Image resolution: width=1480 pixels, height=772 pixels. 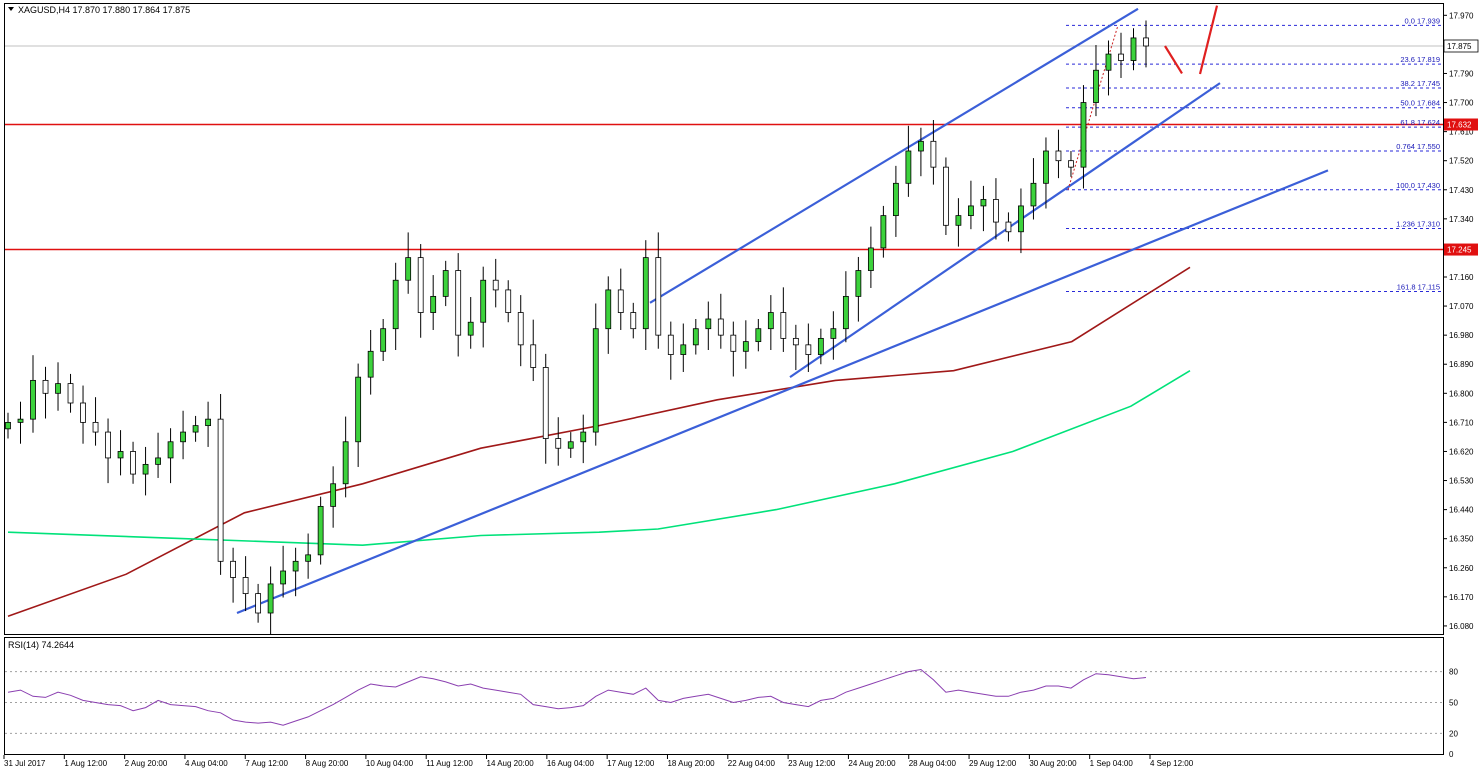 What do you see at coordinates (41, 645) in the screenshot?
I see `rsi-title: RSI(14) 74.2644` at bounding box center [41, 645].